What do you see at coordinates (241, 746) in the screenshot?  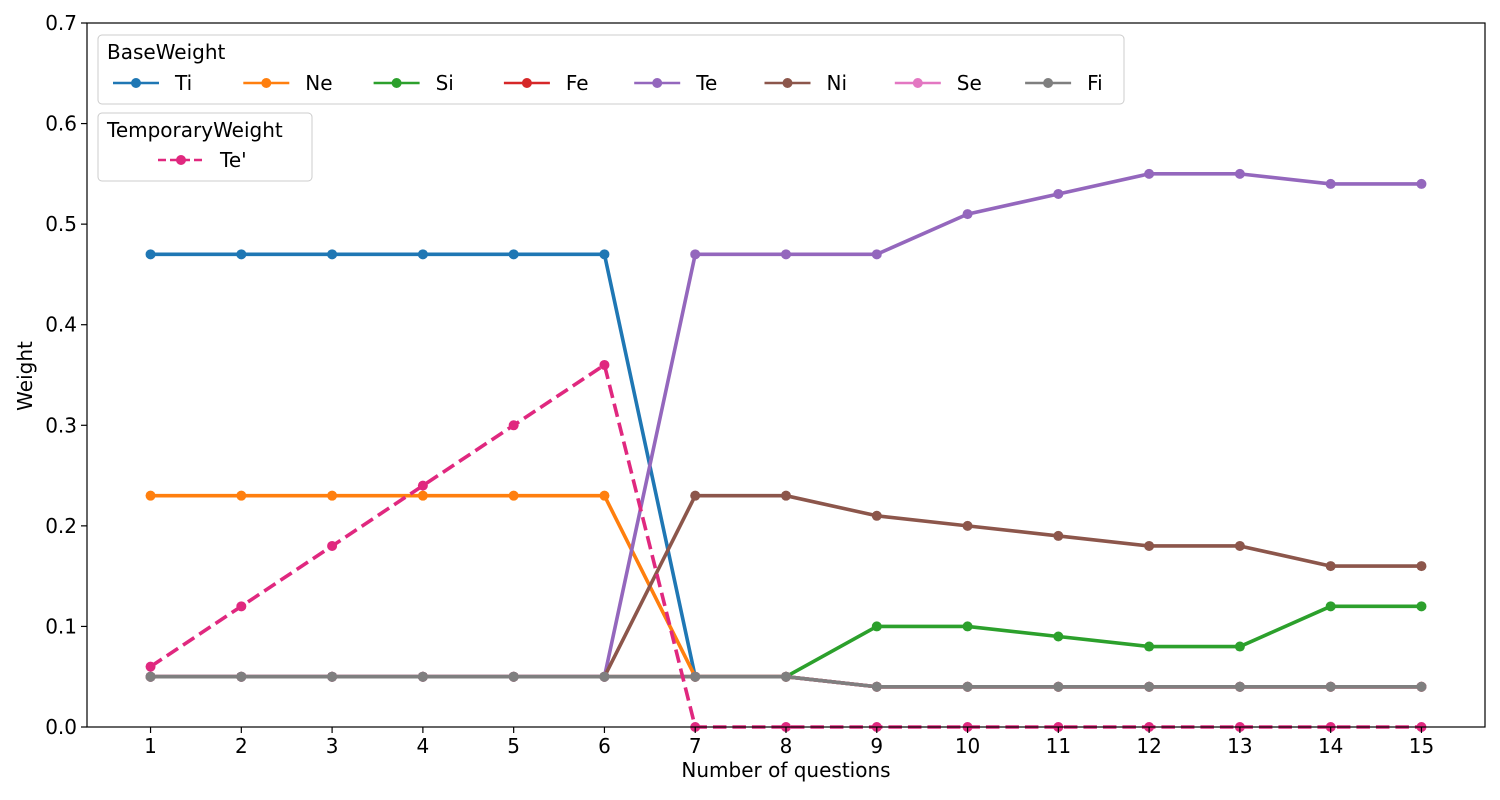 I see `x-tick-label: 2` at bounding box center [241, 746].